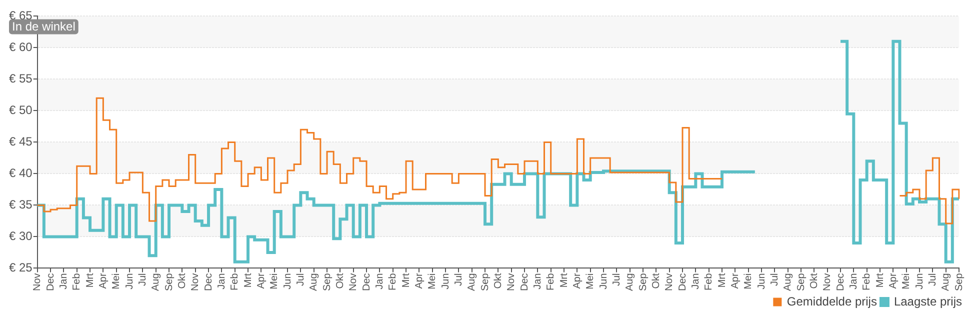 The image size is (980, 325). I want to click on y-tick-label: € 50, so click(20, 110).